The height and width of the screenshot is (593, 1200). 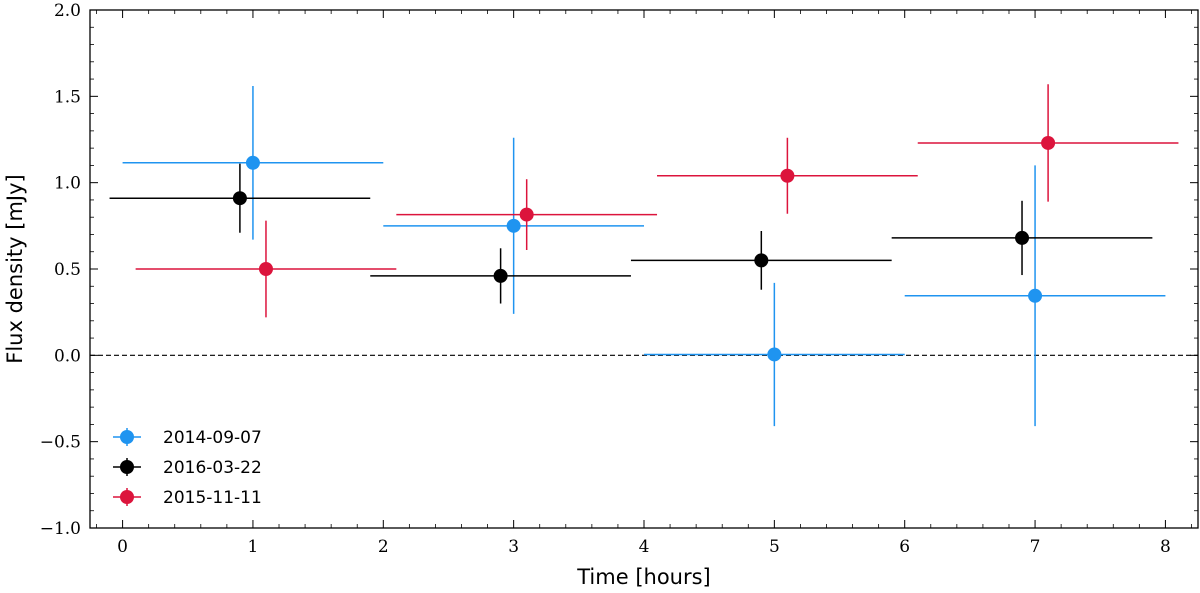 What do you see at coordinates (67, 356) in the screenshot?
I see `y-tick-label: 0.0` at bounding box center [67, 356].